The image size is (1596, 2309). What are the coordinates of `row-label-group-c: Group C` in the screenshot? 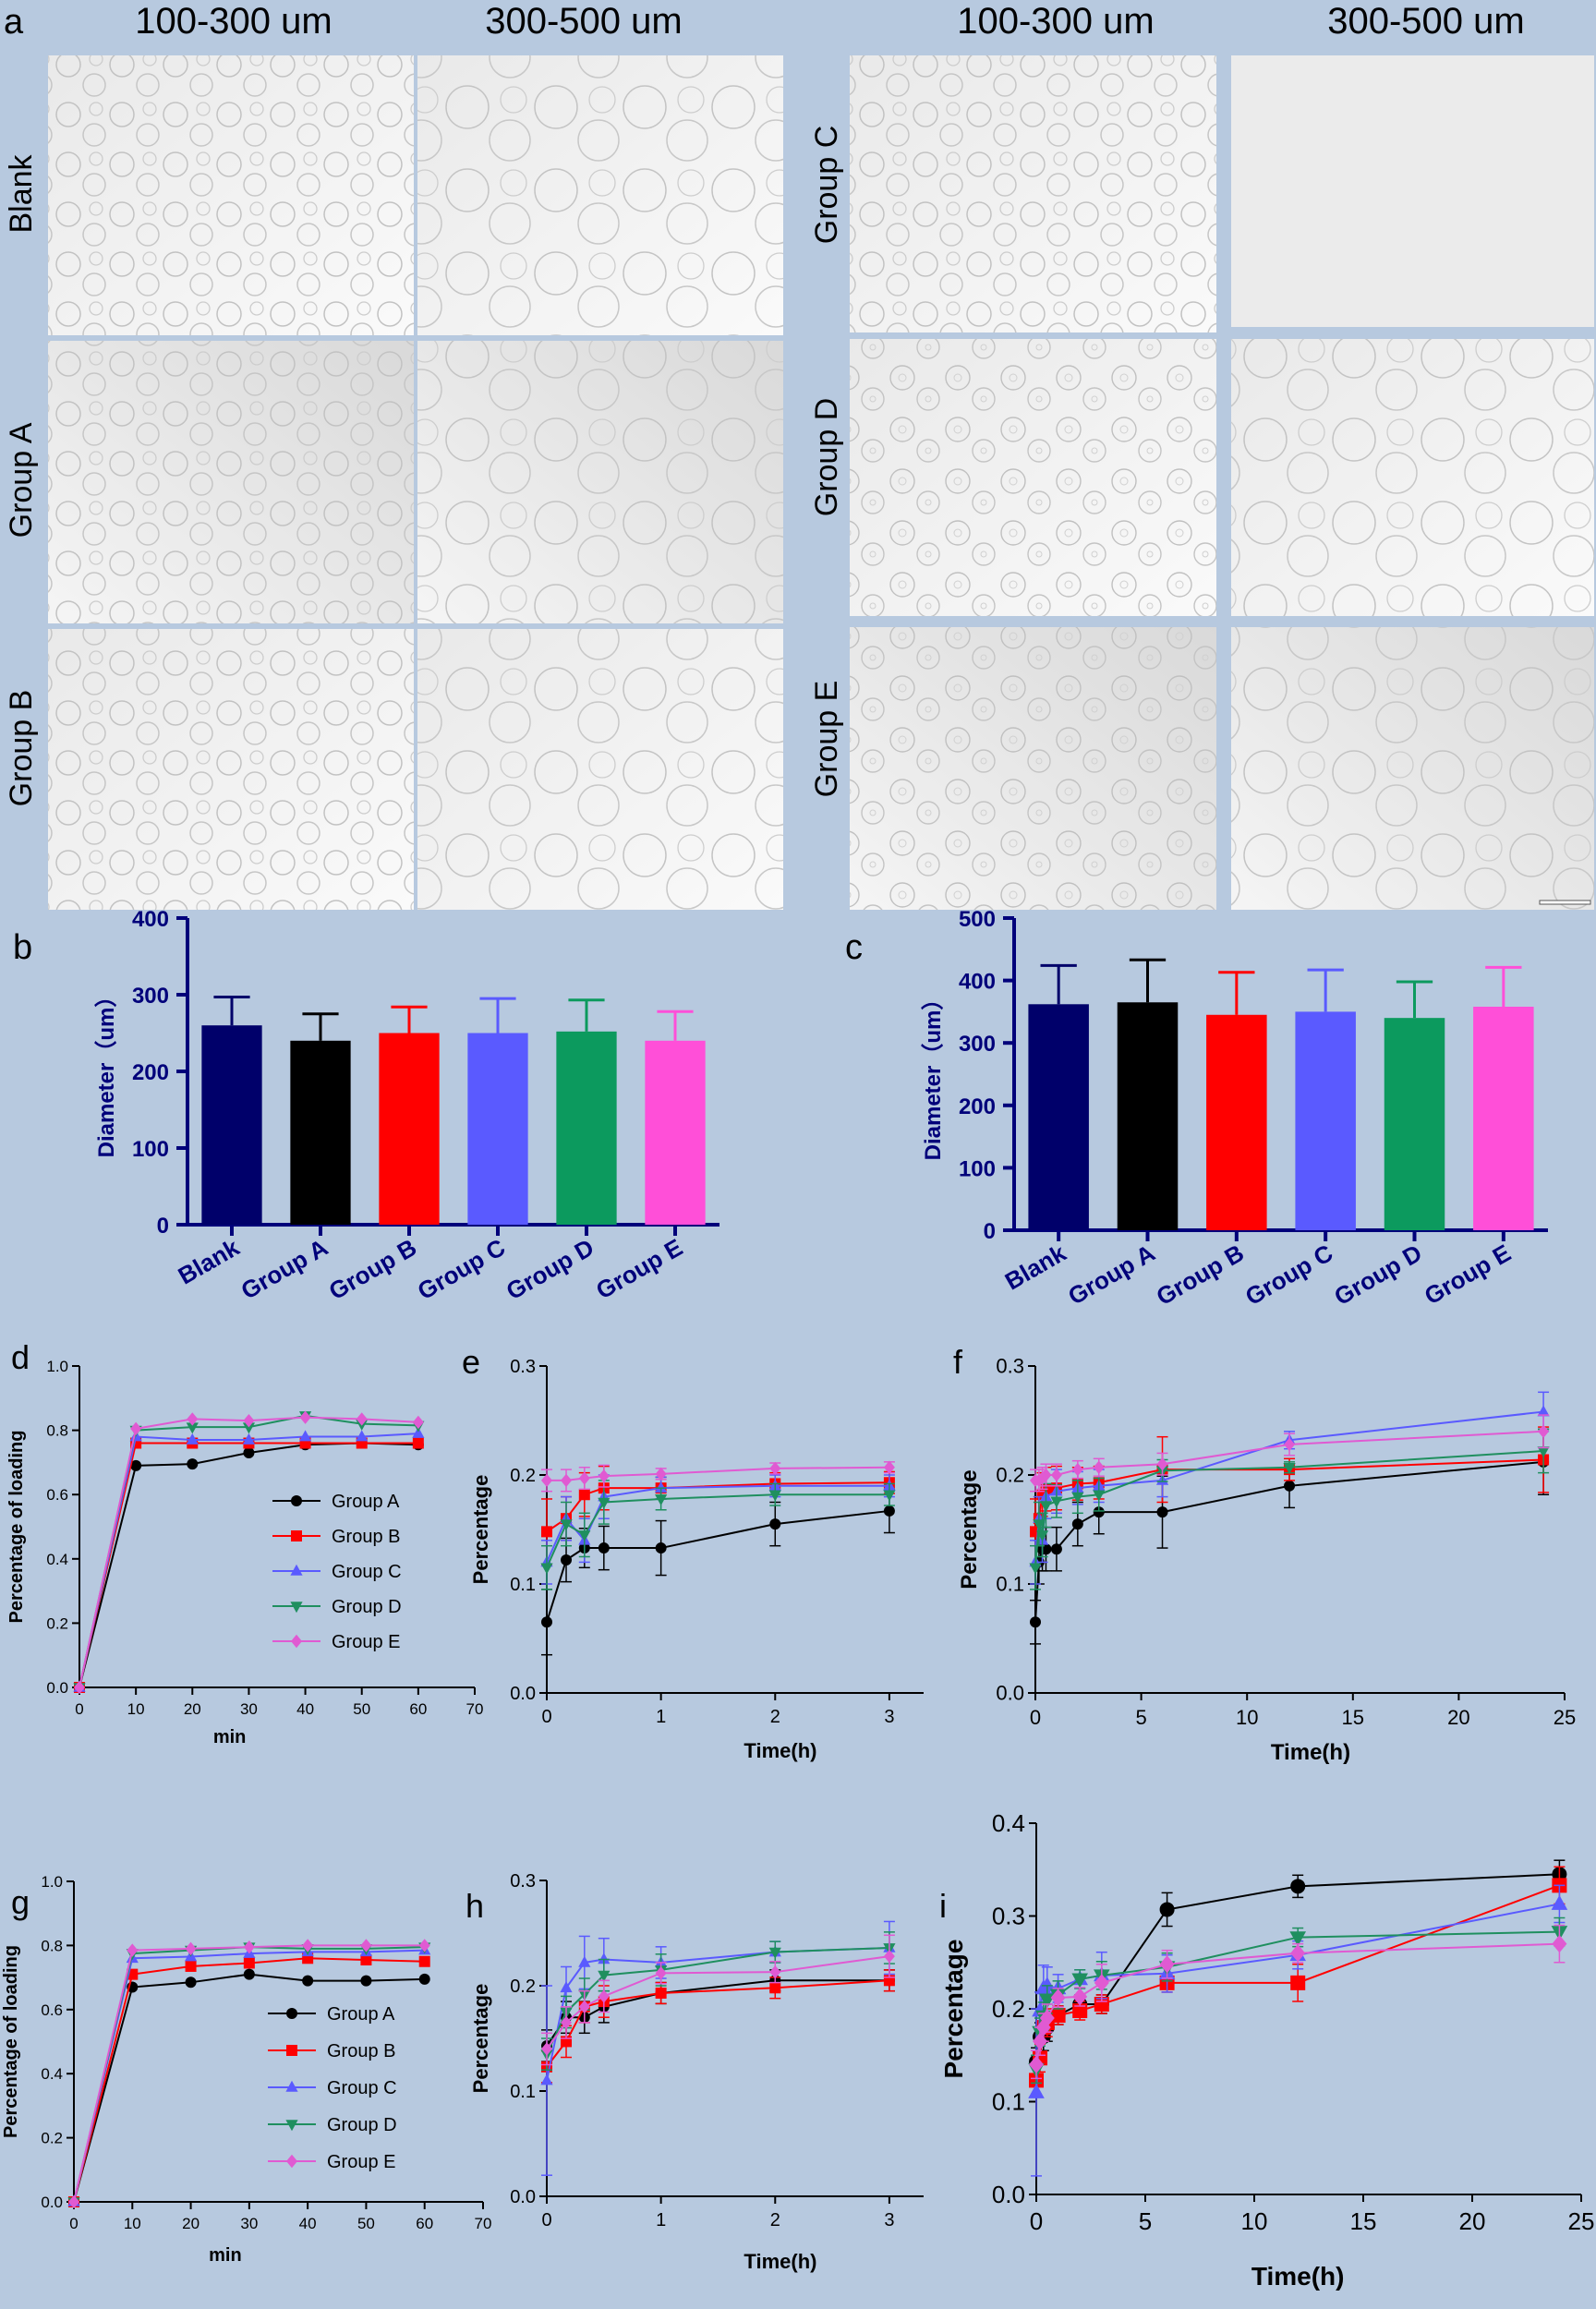 It's located at (826, 186).